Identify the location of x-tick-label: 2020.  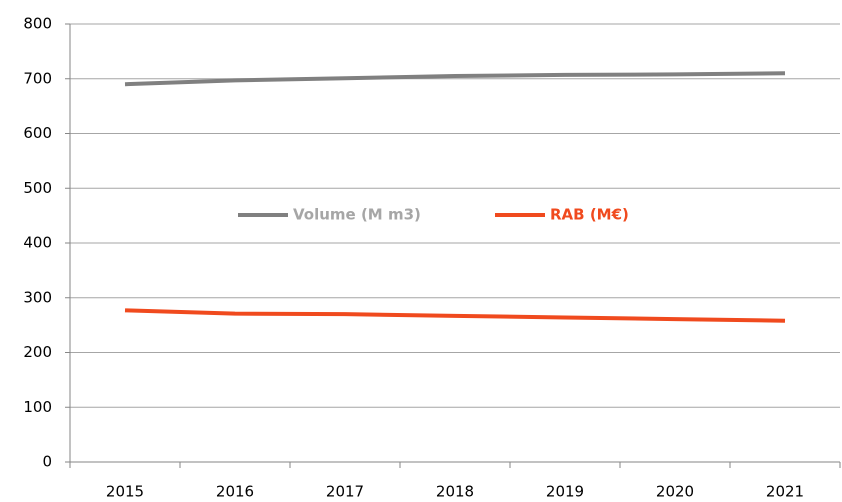
(675, 492).